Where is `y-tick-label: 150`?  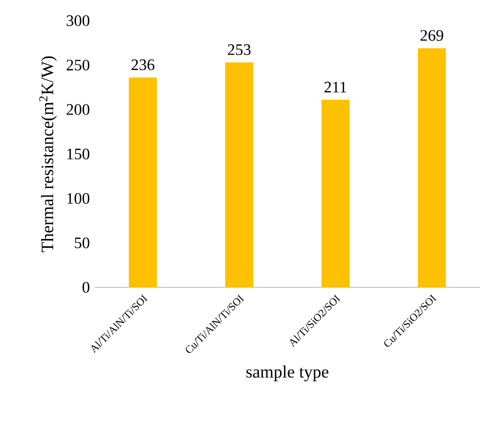 y-tick-label: 150 is located at coordinates (78, 154).